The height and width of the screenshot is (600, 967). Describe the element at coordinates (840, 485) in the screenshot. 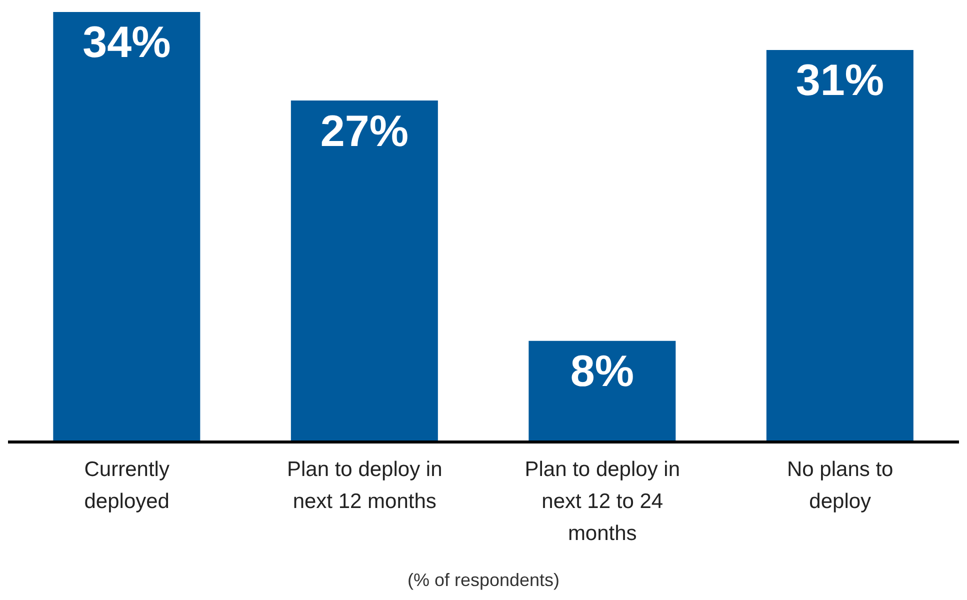

I see `x-tick-label: No plans to deploy` at that location.